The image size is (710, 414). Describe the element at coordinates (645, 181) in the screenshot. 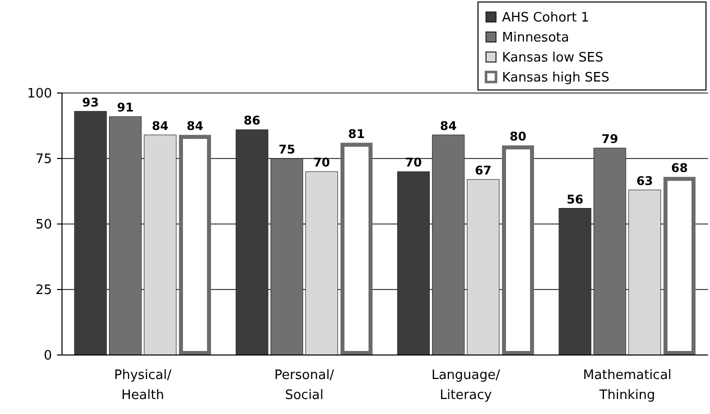

I see `data-label: 63` at that location.